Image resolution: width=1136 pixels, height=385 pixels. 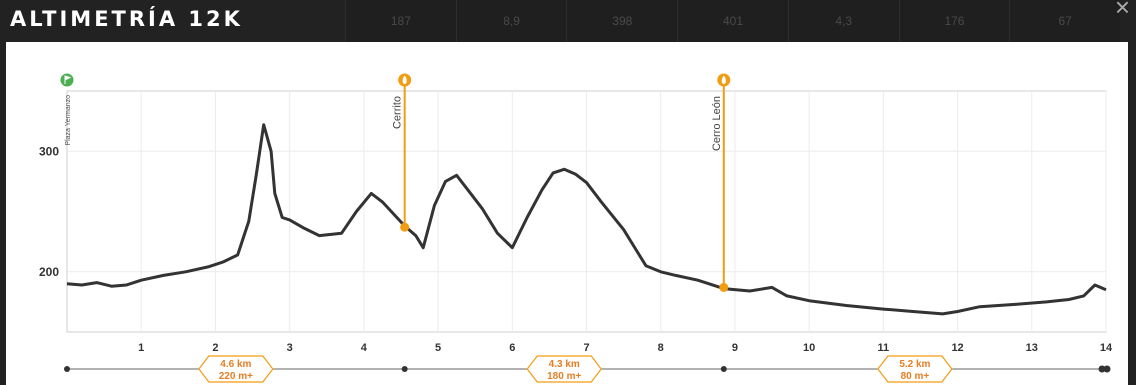 What do you see at coordinates (564, 364) in the screenshot?
I see `segment-distance: 4.3 km` at bounding box center [564, 364].